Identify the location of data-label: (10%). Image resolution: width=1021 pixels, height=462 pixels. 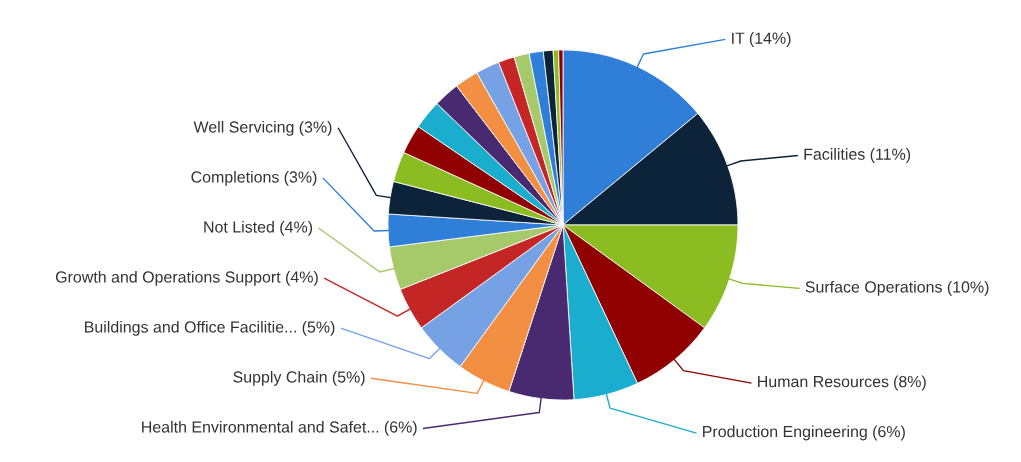
(968, 288).